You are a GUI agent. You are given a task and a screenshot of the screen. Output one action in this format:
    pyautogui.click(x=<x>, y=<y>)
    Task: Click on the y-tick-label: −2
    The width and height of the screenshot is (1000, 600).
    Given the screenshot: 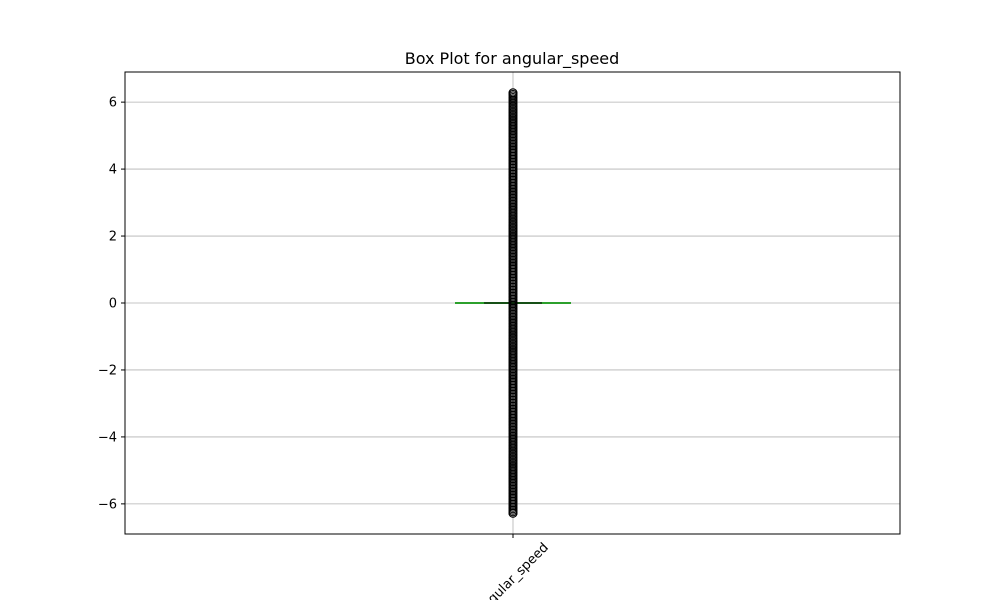 What is the action you would take?
    pyautogui.click(x=107, y=370)
    